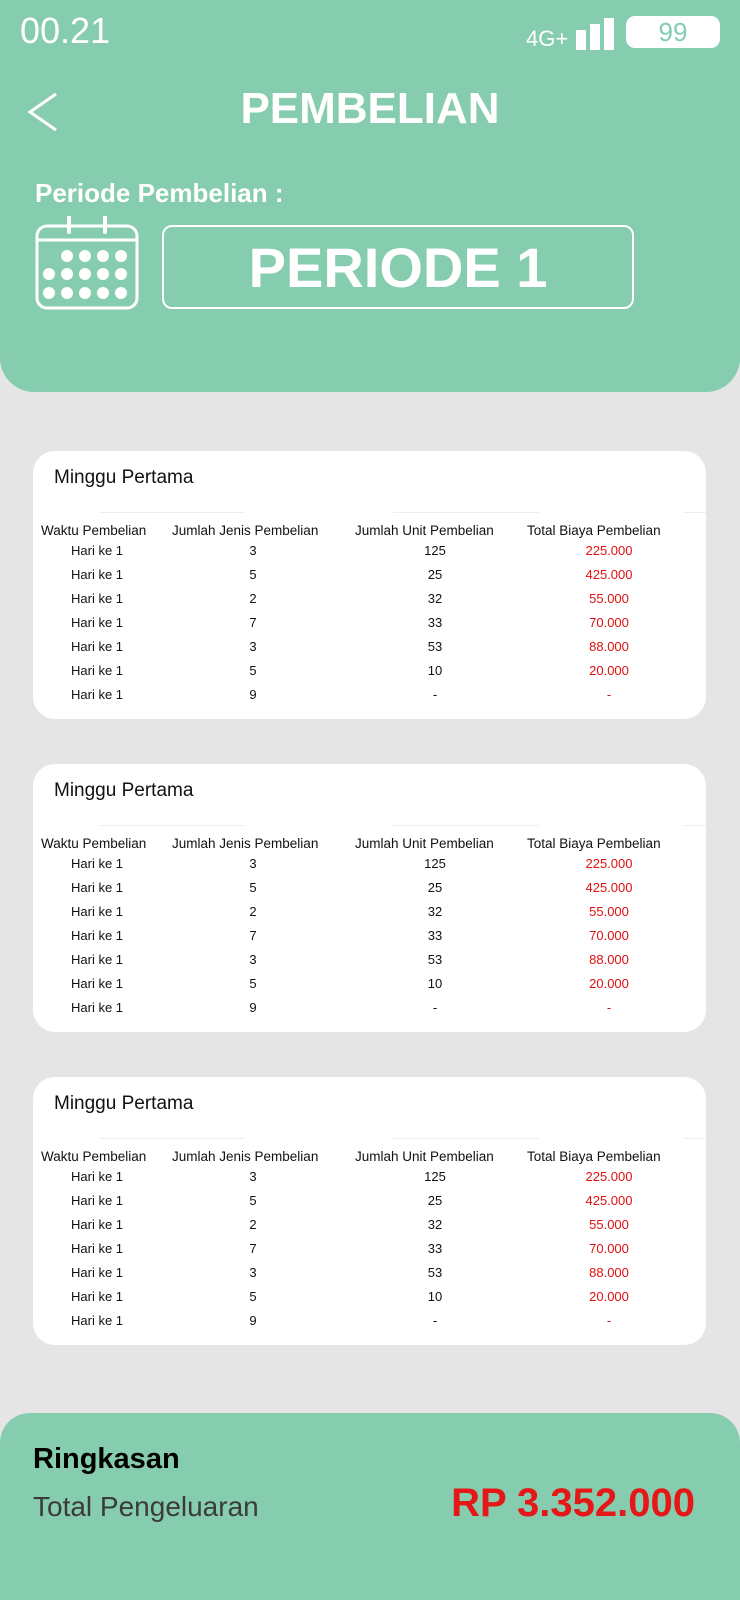 This screenshot has width=740, height=1600. I want to click on column-header: Jumlah Unit Pembelian, so click(424, 843).